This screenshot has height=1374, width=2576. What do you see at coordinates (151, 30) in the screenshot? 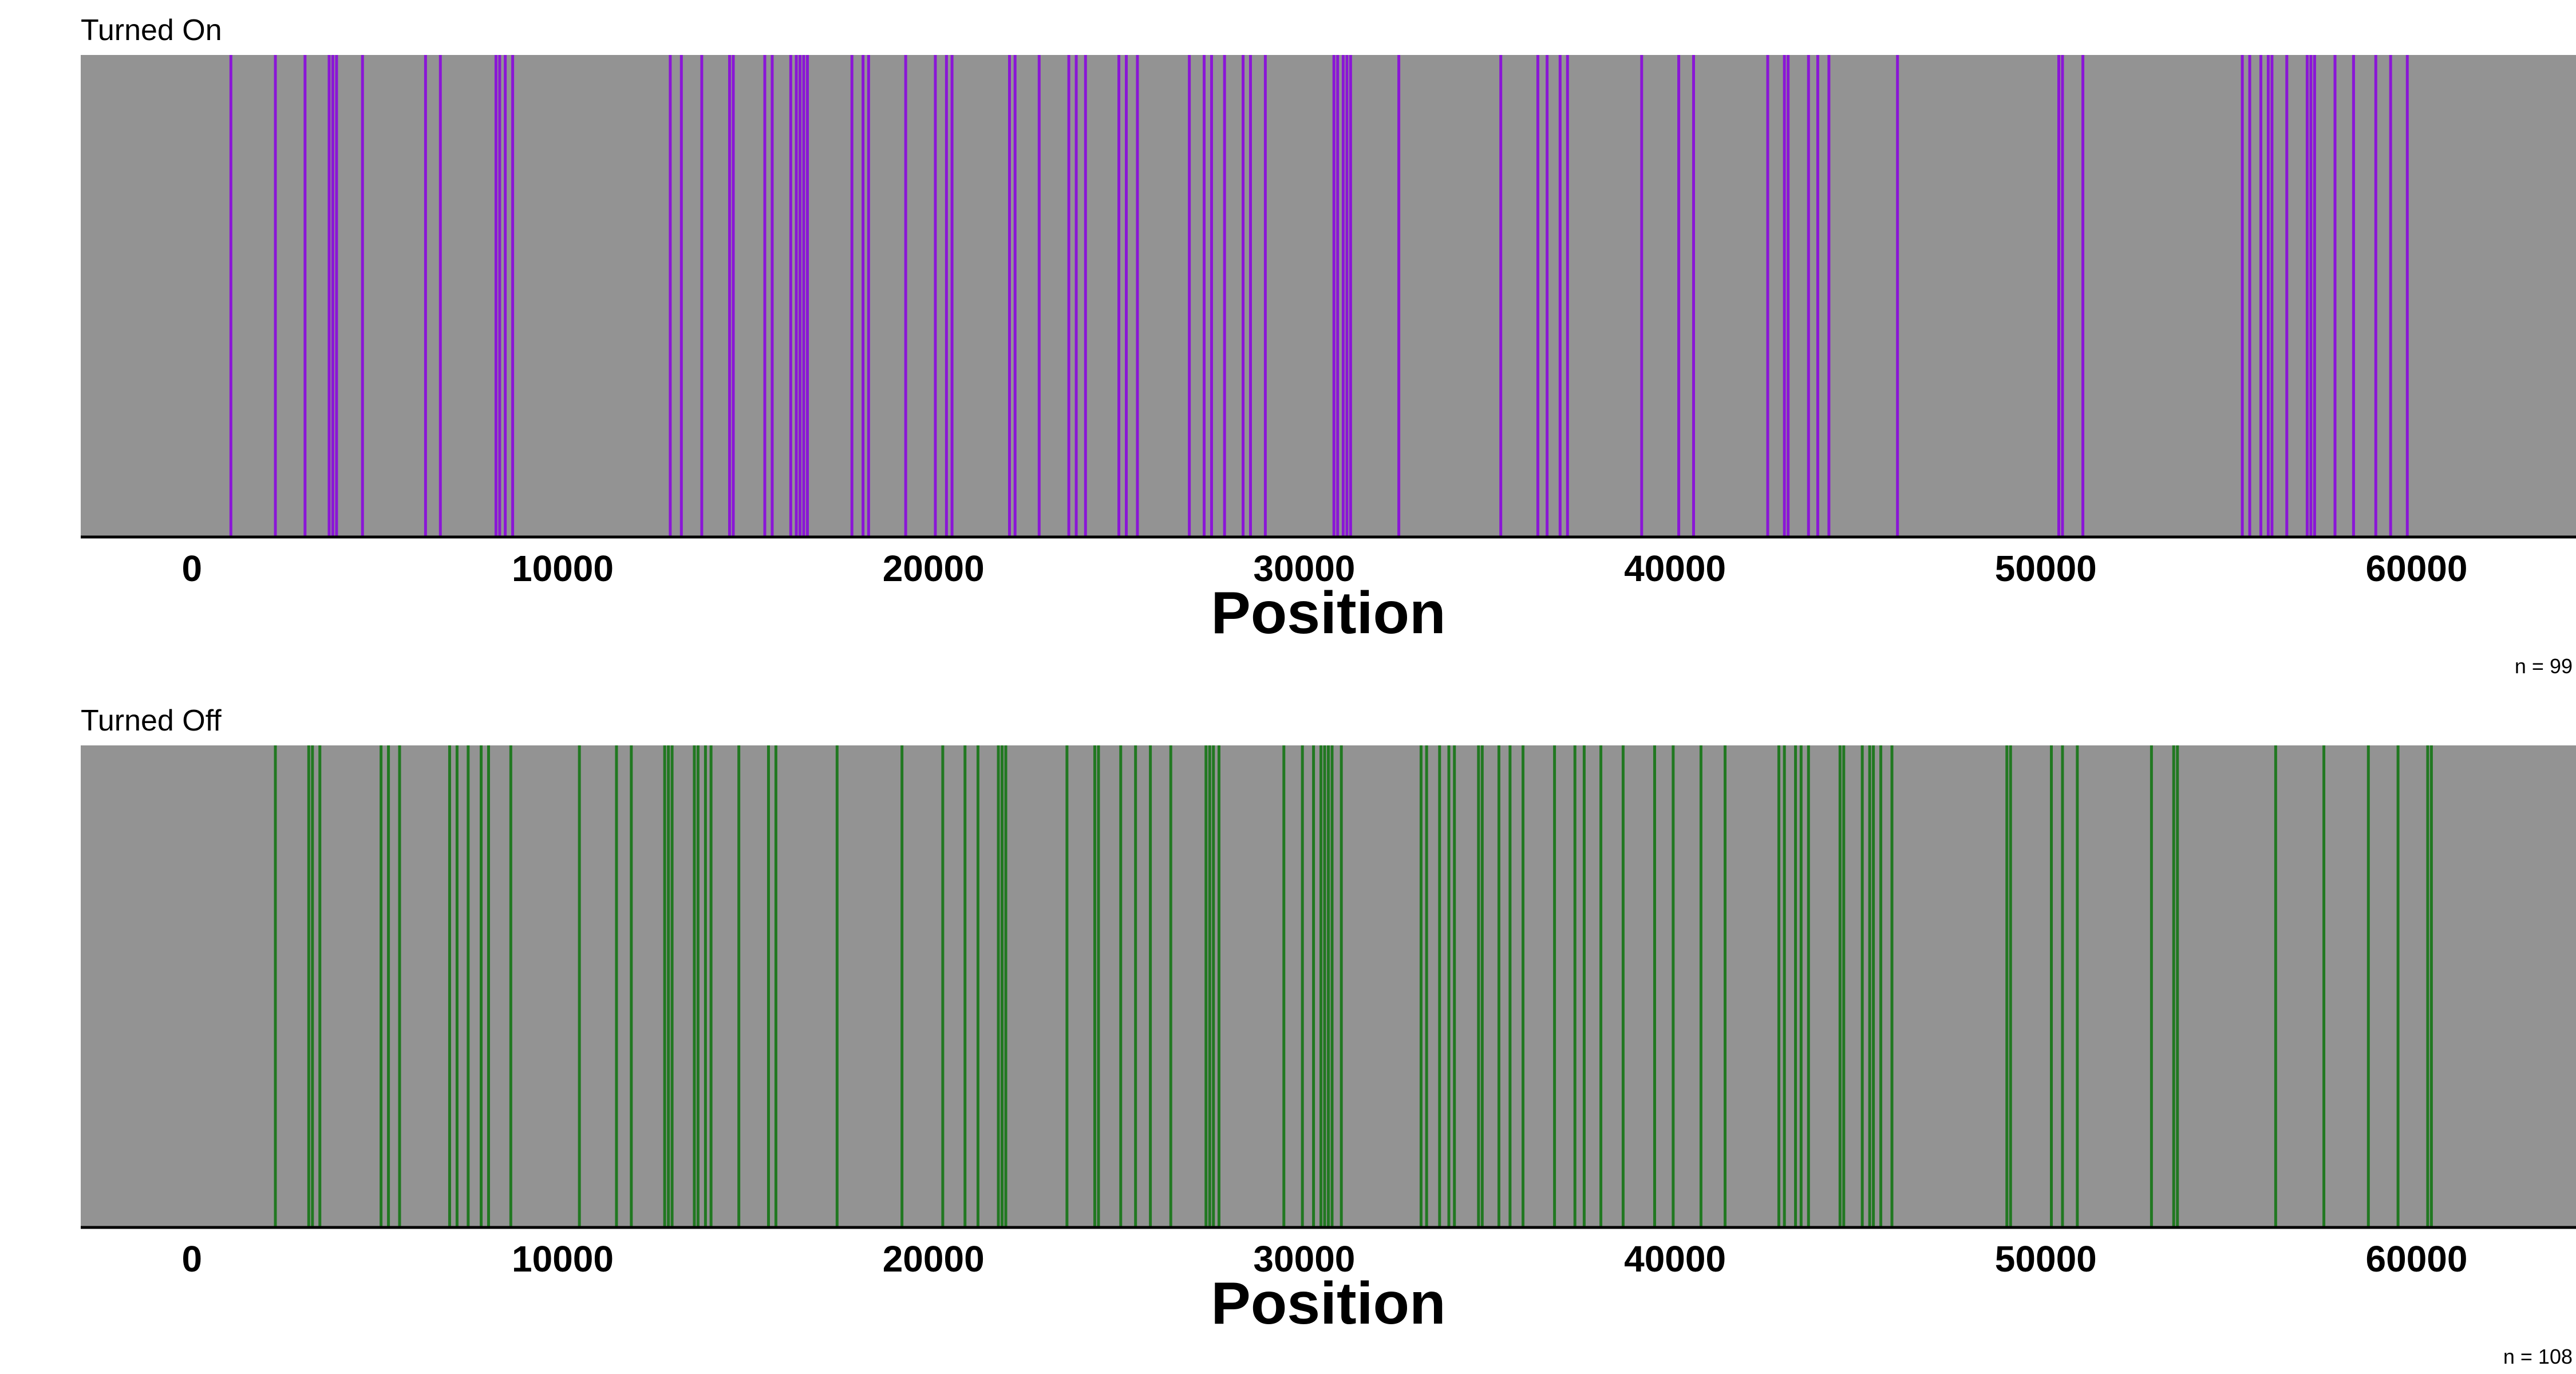
I see `panel-title: Turned On` at bounding box center [151, 30].